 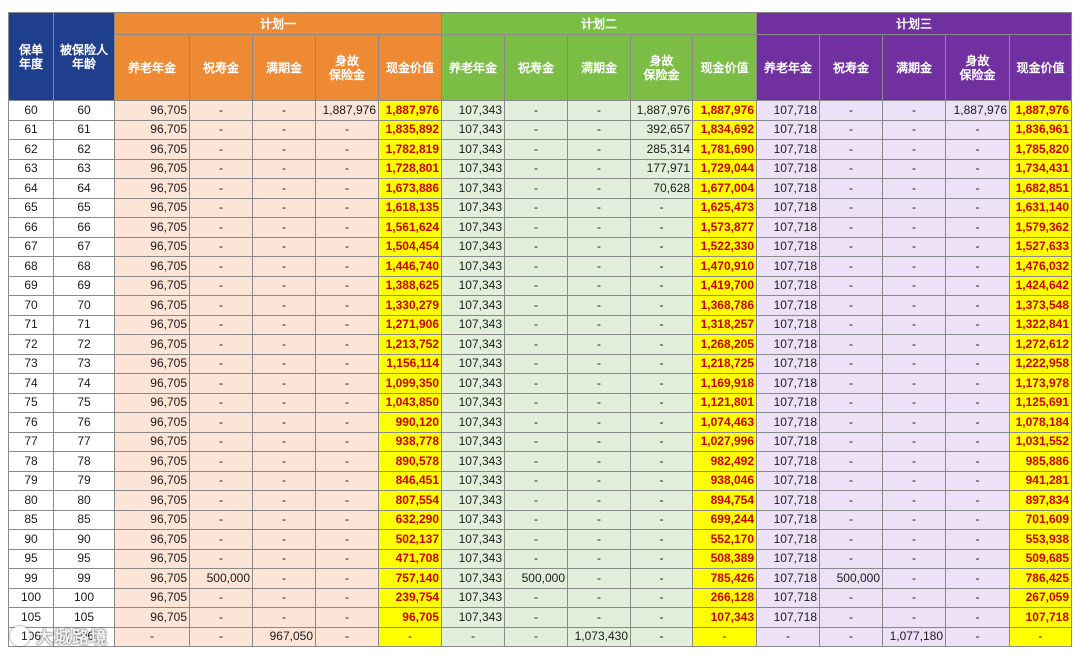 I want to click on insured-age-cell: 106, so click(x=84, y=636).